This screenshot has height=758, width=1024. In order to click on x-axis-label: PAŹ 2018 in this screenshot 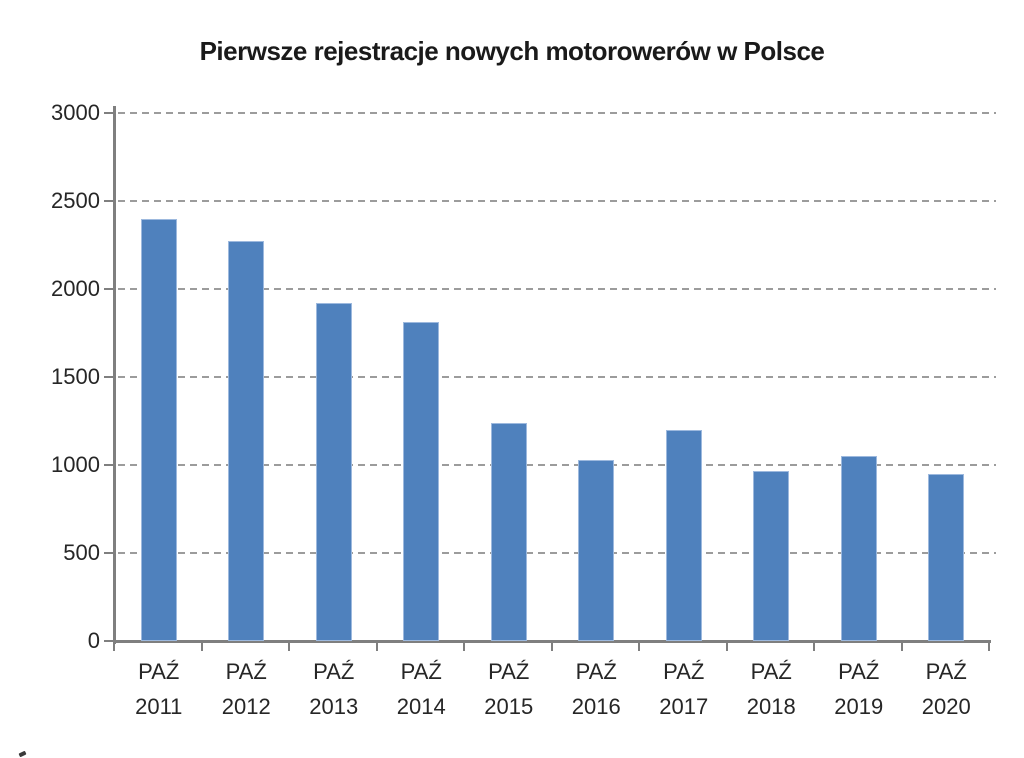, I will do `click(772, 689)`.